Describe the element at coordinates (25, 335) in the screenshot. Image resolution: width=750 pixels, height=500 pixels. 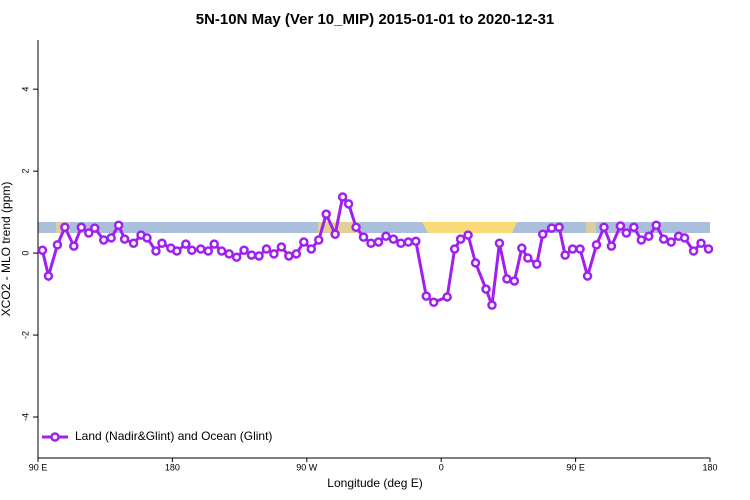
I see `y-tick-label: -2` at that location.